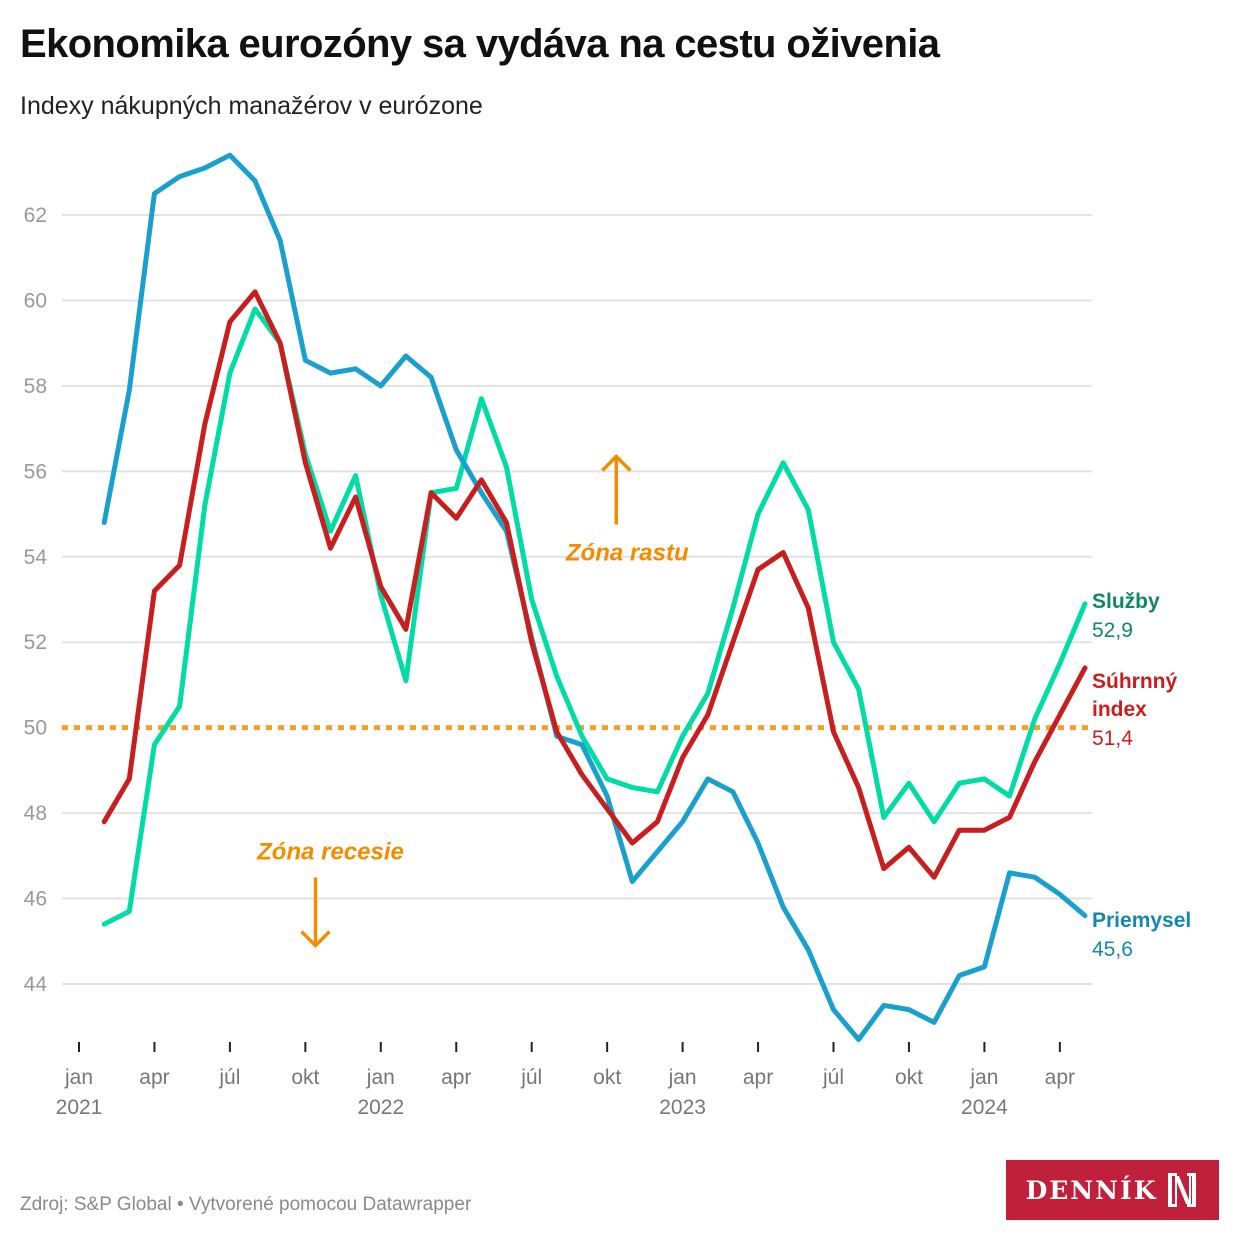 The height and width of the screenshot is (1240, 1240). I want to click on y-tick-label: 54, so click(36, 557).